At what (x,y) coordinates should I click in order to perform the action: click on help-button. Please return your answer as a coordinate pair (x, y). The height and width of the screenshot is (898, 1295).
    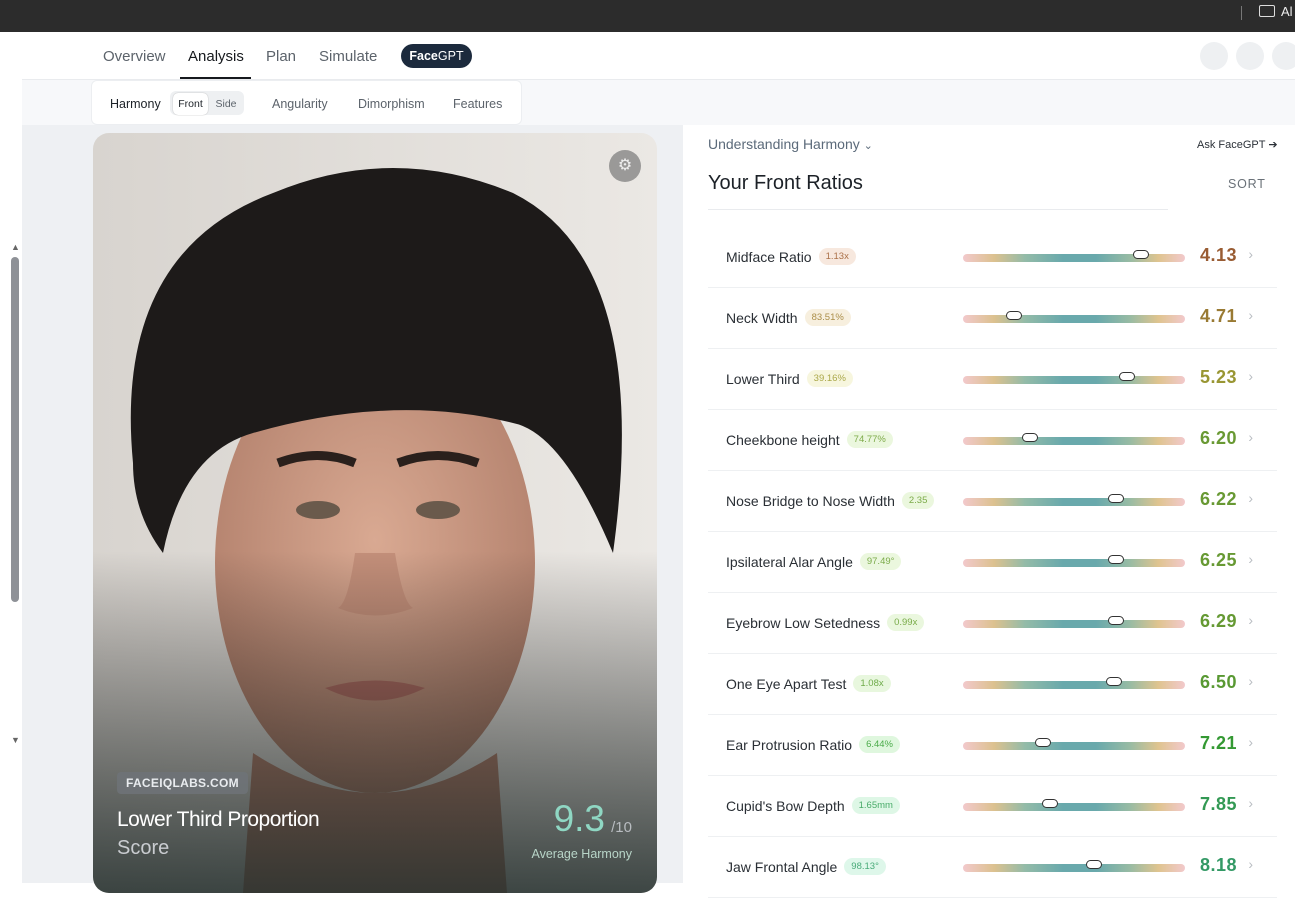
    Looking at the image, I should click on (1283, 56).